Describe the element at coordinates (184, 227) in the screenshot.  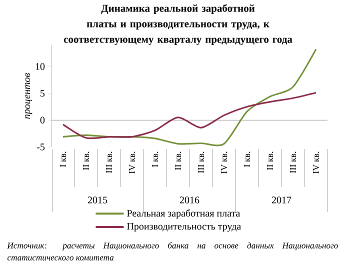
I see `legend-label: Производительность труда` at that location.